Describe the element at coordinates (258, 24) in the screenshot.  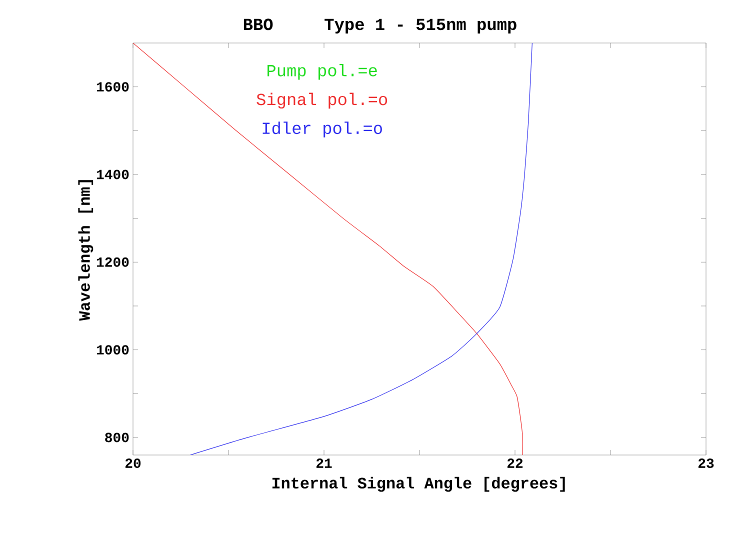
I see `chart-title: BBO` at that location.